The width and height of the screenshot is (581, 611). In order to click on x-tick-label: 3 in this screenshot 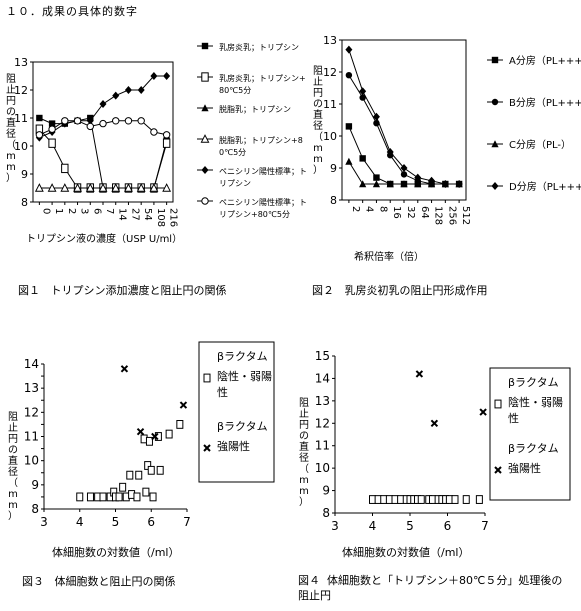, I will do `click(335, 526)`.